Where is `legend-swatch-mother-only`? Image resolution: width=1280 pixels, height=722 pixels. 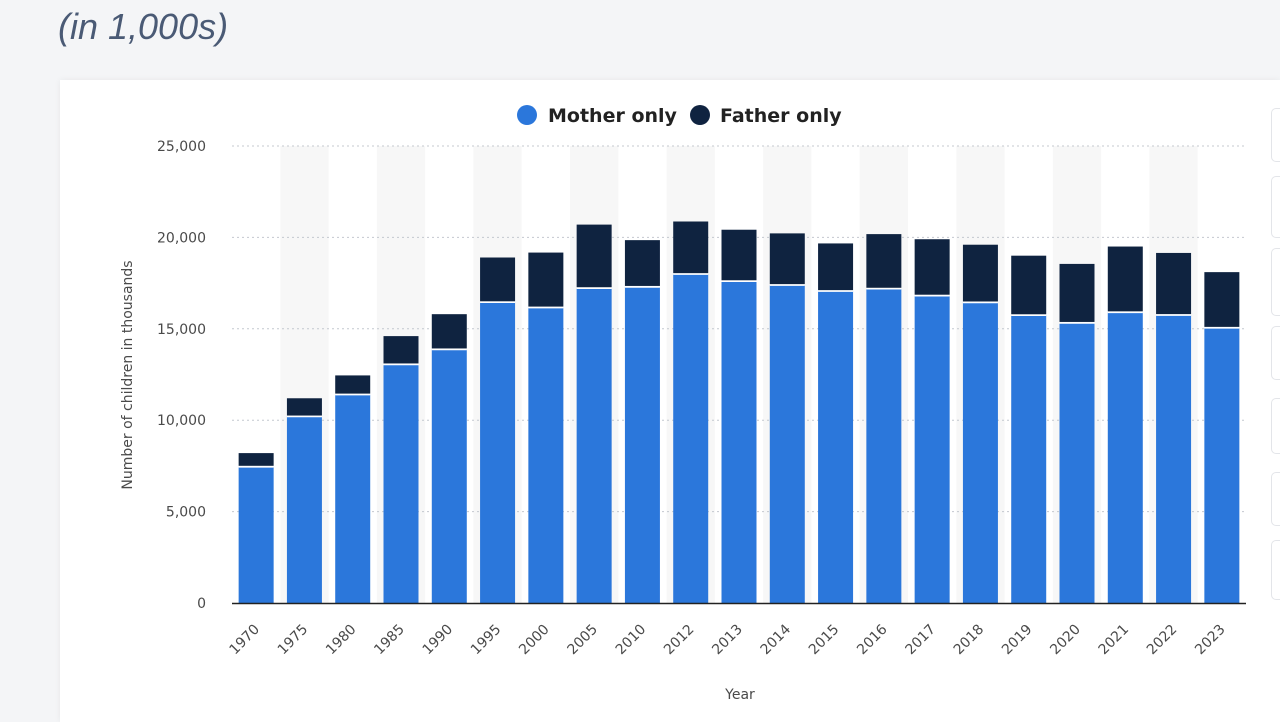
legend-swatch-mother-only is located at coordinates (527, 115).